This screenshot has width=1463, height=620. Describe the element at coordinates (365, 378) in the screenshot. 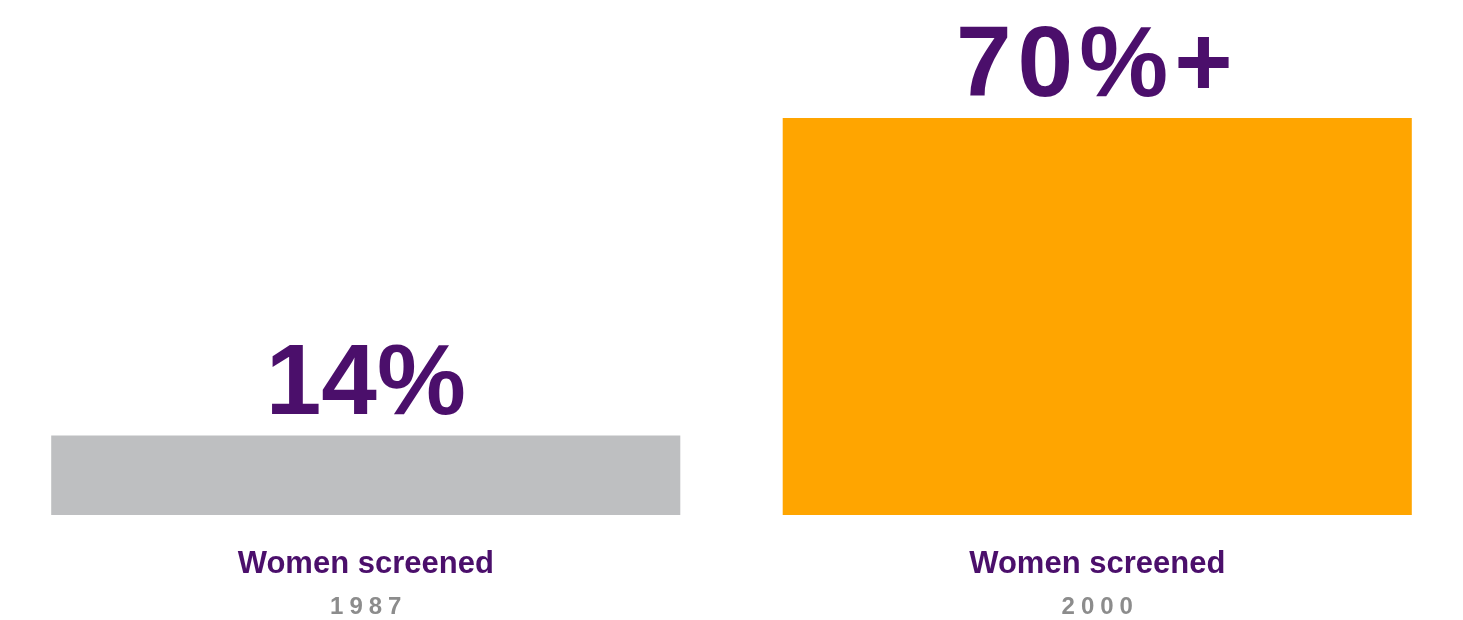

I see `data-label: 14%` at that location.